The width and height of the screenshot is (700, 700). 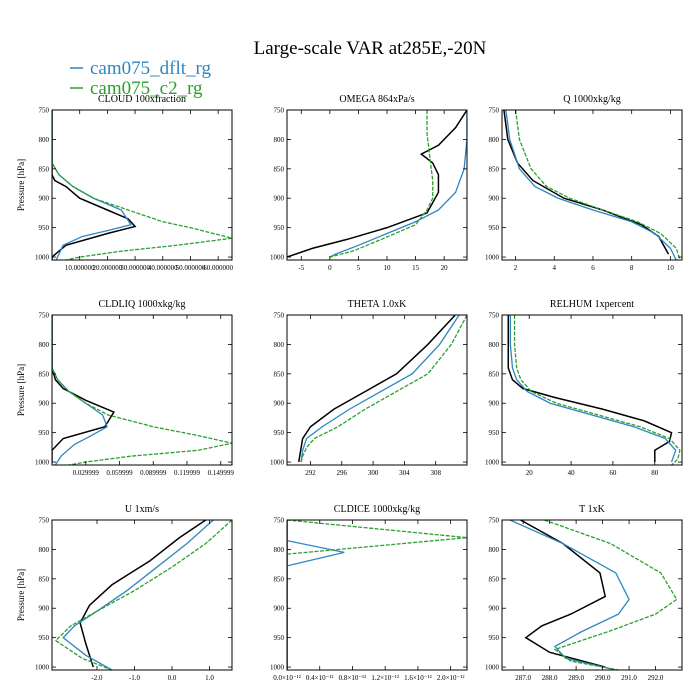 What do you see at coordinates (385, 678) in the screenshot?
I see `x-tick-label: 1.2×10⁻¹²` at bounding box center [385, 678].